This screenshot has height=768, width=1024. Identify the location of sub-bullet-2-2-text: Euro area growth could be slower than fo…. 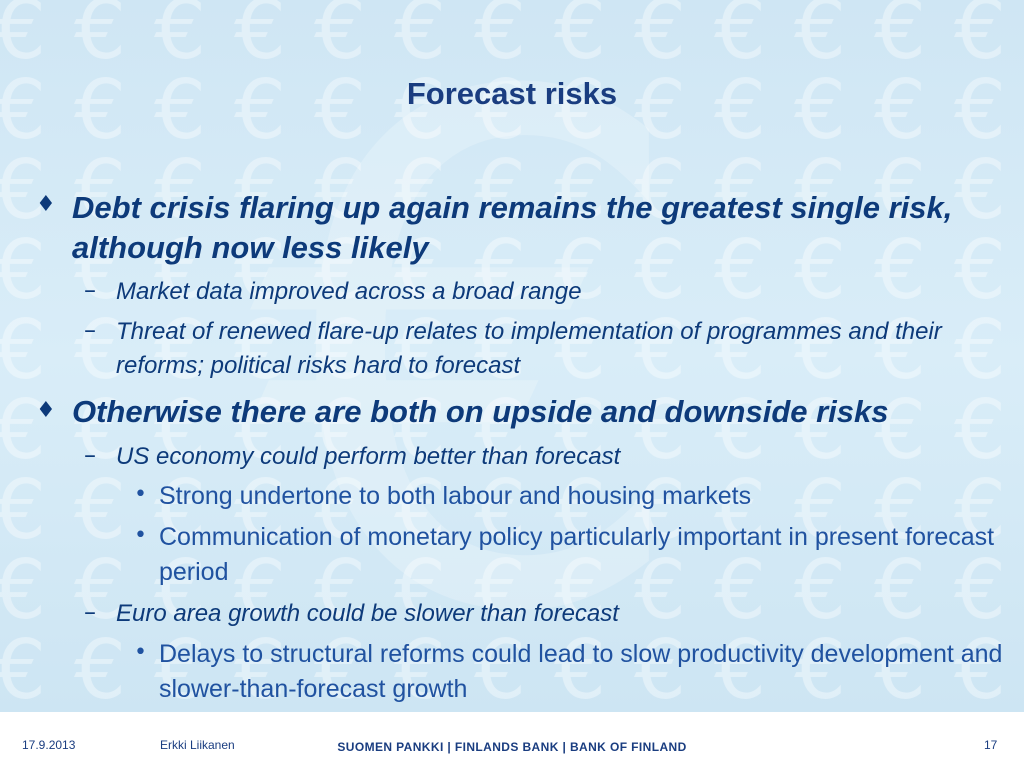
(367, 613).